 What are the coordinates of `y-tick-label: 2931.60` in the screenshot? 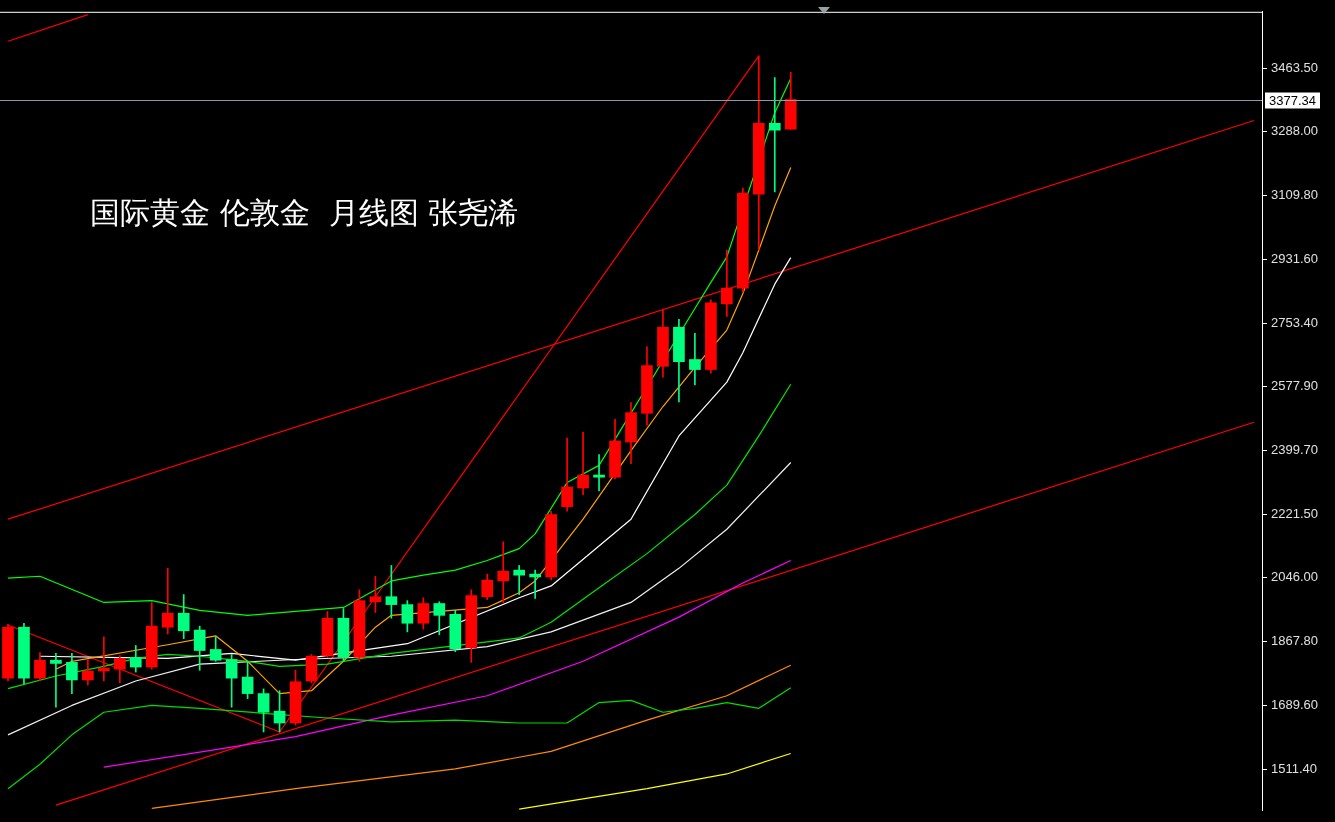 It's located at (1294, 259).